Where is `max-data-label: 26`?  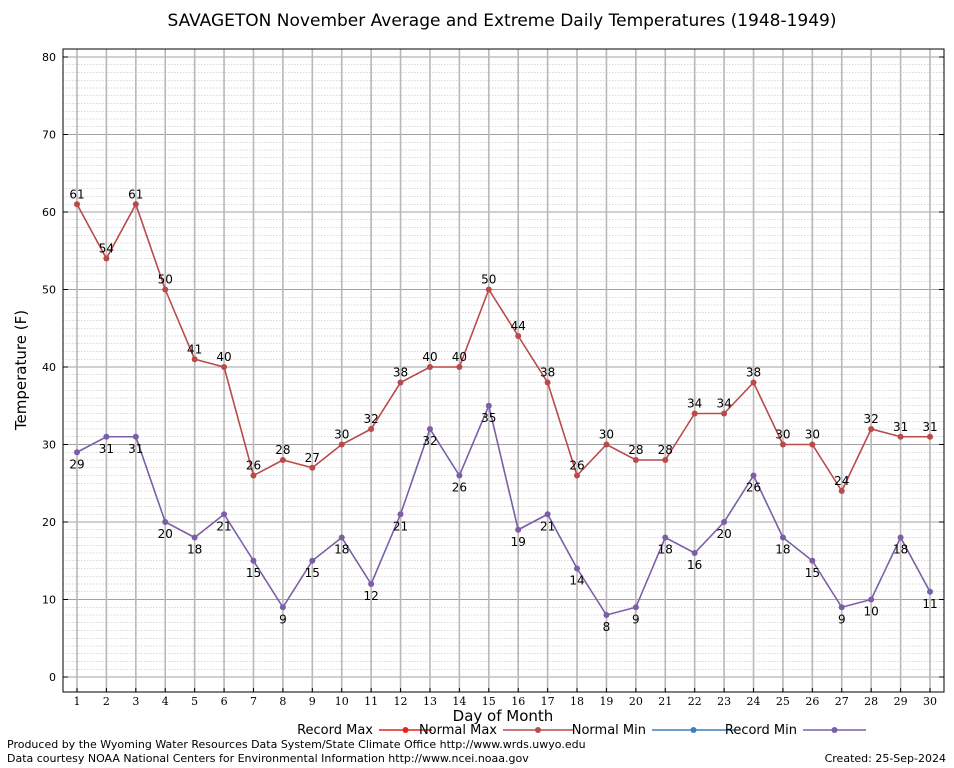 max-data-label: 26 is located at coordinates (253, 466).